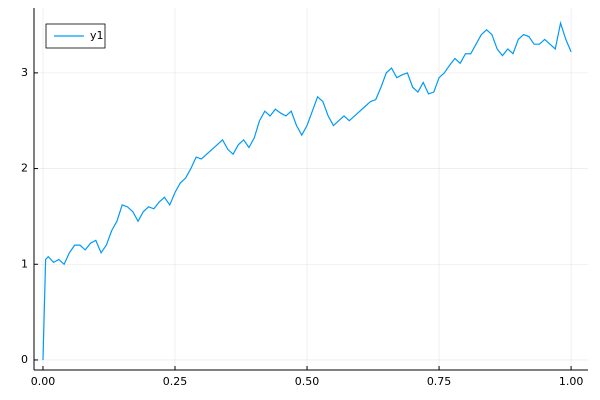 This screenshot has height=400, width=600. What do you see at coordinates (175, 381) in the screenshot?
I see `x-tick-label: 0.25` at bounding box center [175, 381].